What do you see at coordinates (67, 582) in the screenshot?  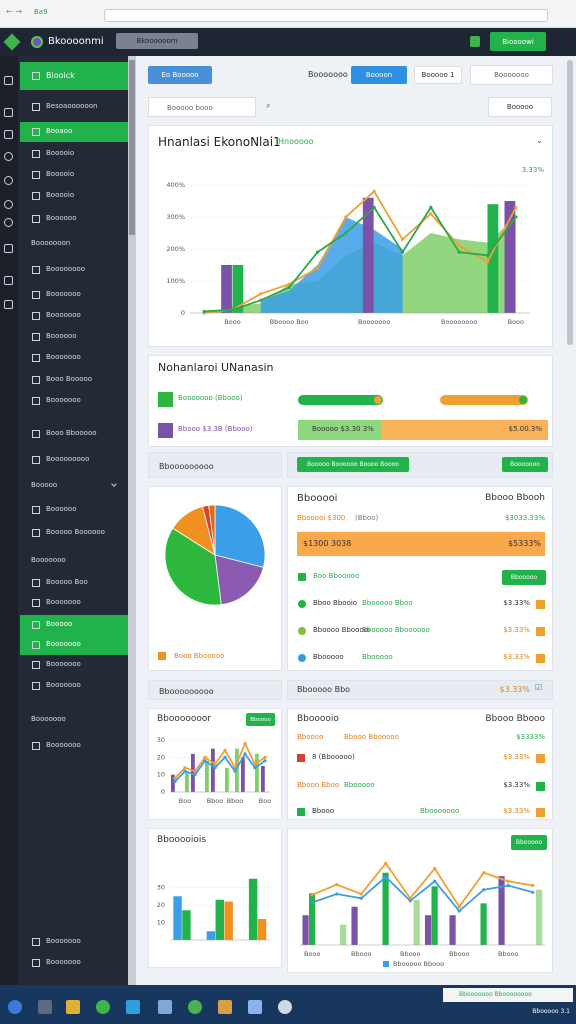 I see `nav-item: Booooo Boo` at bounding box center [67, 582].